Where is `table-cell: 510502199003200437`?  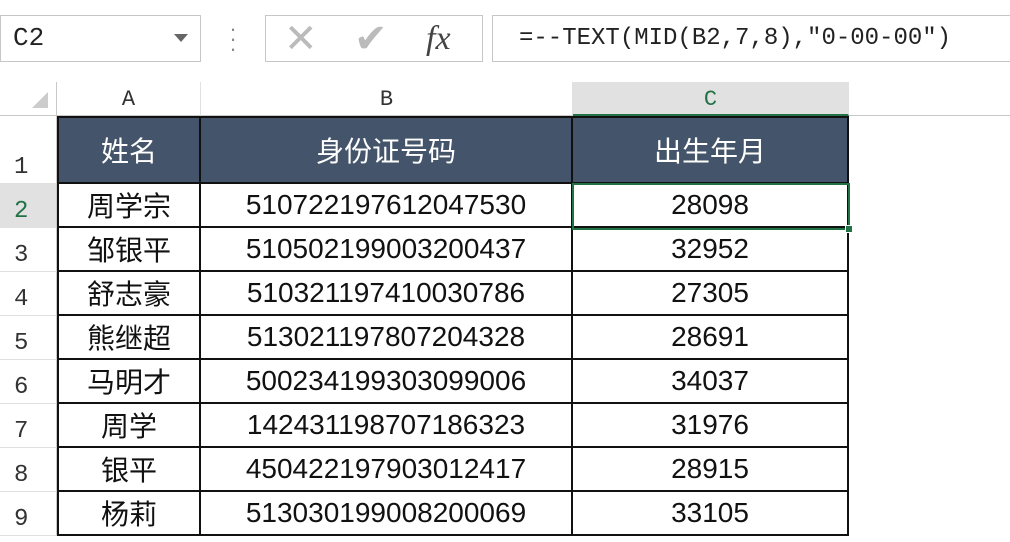
table-cell: 510502199003200437 is located at coordinates (387, 250).